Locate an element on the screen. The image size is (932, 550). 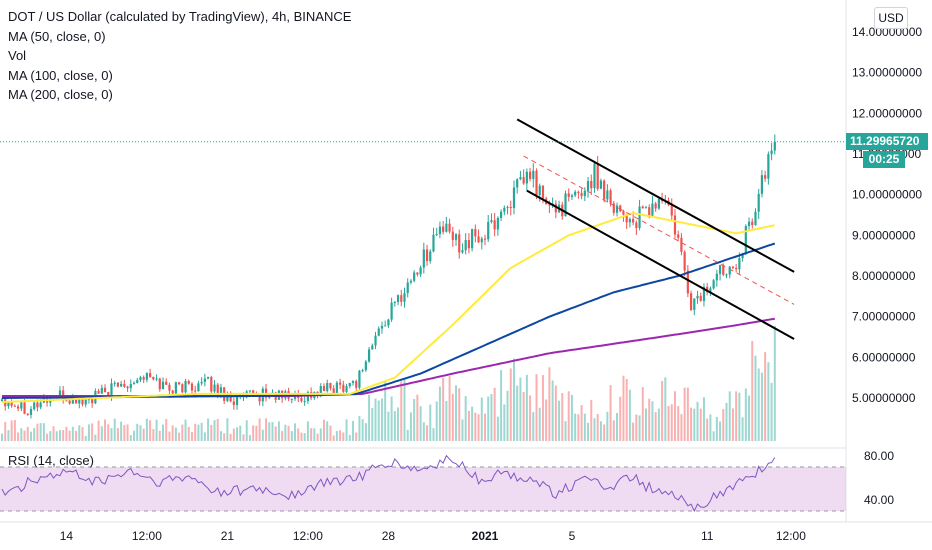
legend-vol: Vol is located at coordinates (17, 55).